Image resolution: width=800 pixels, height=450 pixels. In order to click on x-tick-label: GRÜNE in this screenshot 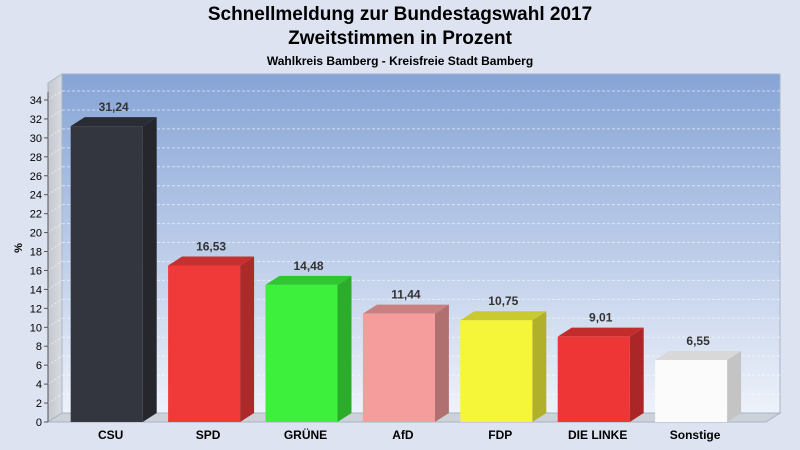, I will do `click(305, 434)`.